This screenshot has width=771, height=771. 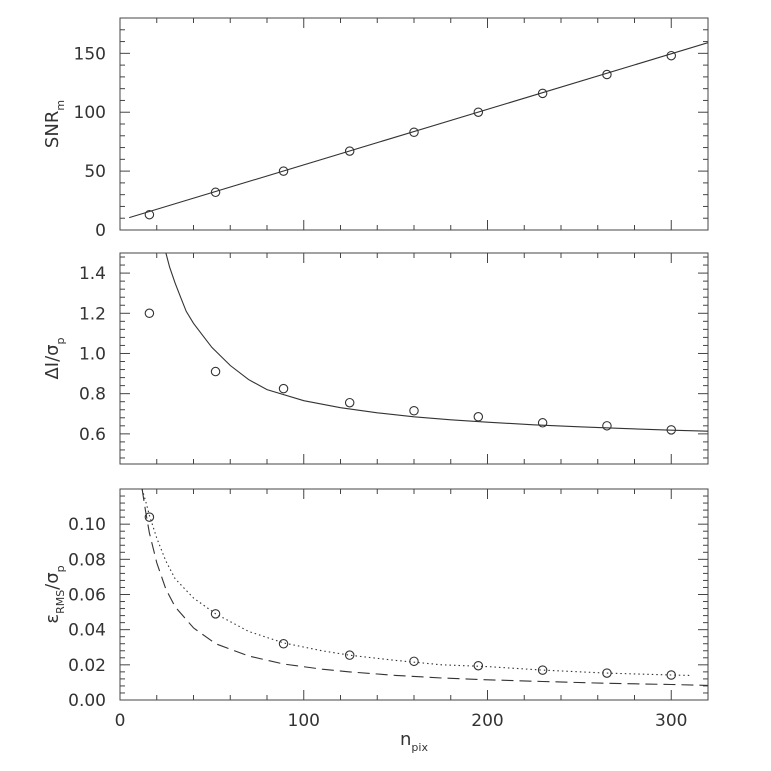 What do you see at coordinates (54, 358) in the screenshot?
I see `y-axis-label: ΔI/σp` at bounding box center [54, 358].